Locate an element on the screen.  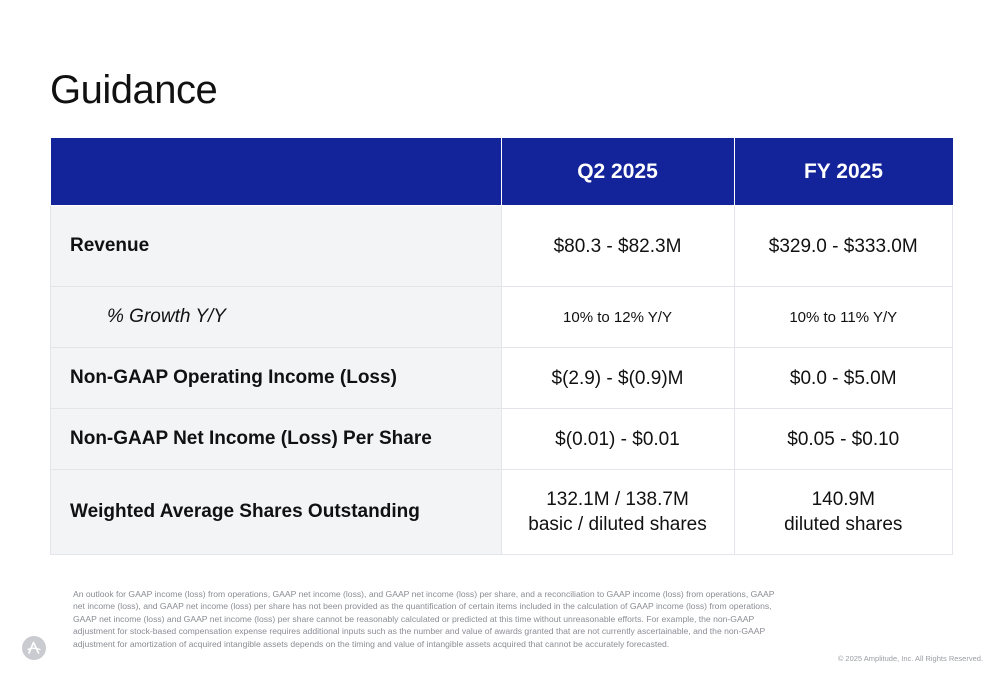
row-label: Non-GAAP Net Income (Loss) Per Share is located at coordinates (276, 439).